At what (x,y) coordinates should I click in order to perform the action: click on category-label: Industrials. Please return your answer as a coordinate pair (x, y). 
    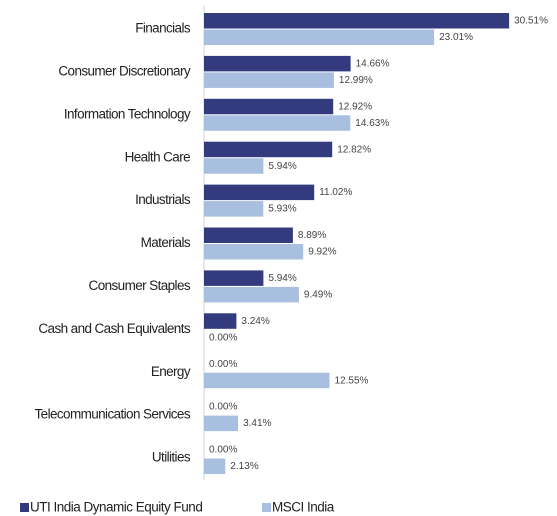
    Looking at the image, I should click on (163, 199).